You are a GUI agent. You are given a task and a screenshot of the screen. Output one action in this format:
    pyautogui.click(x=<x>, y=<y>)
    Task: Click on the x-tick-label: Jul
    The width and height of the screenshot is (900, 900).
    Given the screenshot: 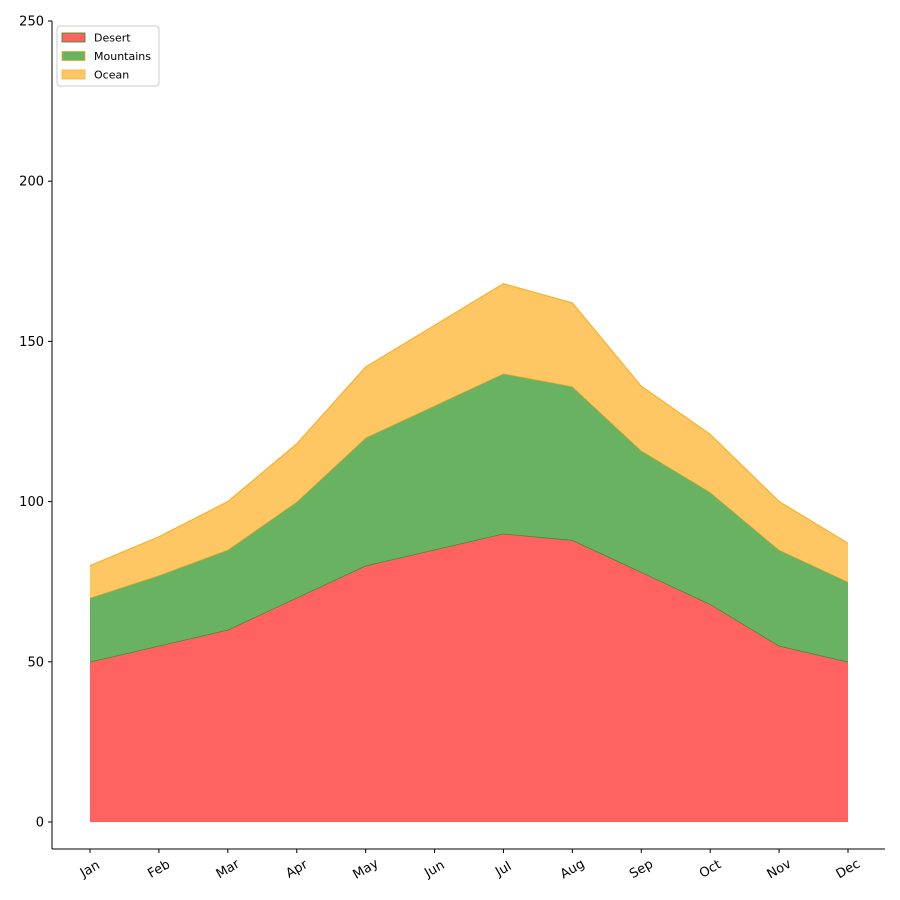 What is the action you would take?
    pyautogui.click(x=503, y=869)
    